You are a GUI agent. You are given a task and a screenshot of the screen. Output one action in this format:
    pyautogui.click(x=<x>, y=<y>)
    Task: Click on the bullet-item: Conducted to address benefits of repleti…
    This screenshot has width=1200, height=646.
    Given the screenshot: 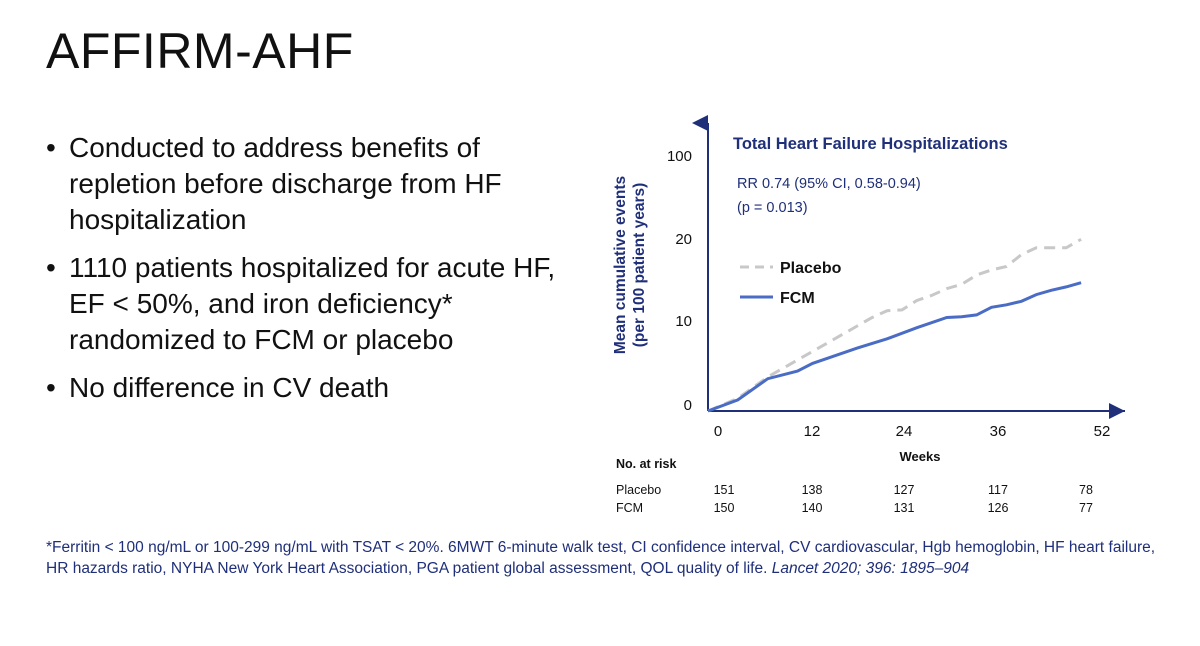 What is the action you would take?
    pyautogui.click(x=316, y=184)
    